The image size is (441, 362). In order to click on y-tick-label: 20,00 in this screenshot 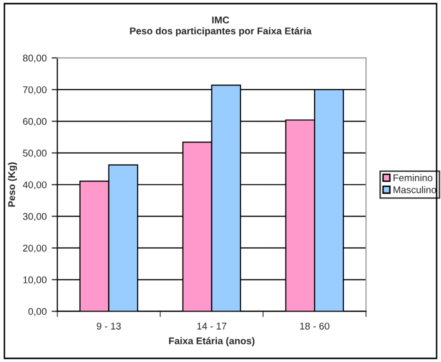, I will do `click(35, 248)`.